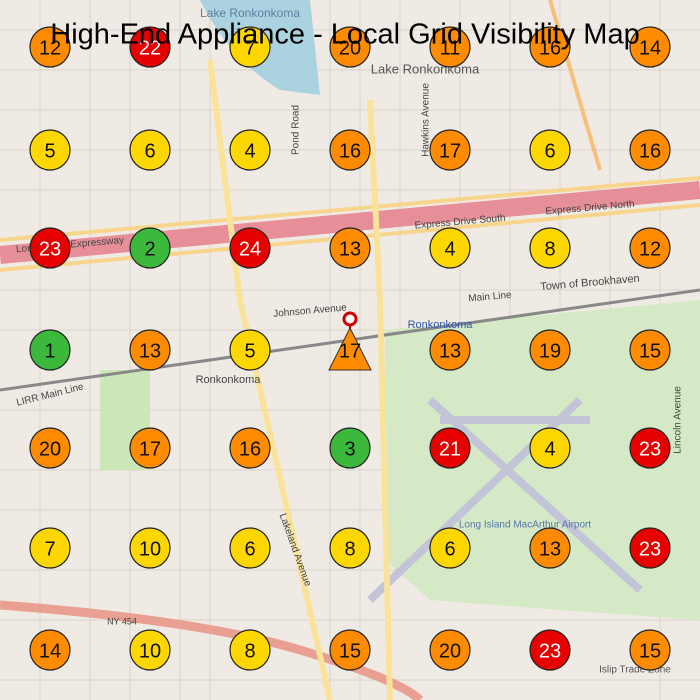 This screenshot has height=700, width=700. Describe the element at coordinates (380, 399) in the screenshot. I see `avenue` at that location.